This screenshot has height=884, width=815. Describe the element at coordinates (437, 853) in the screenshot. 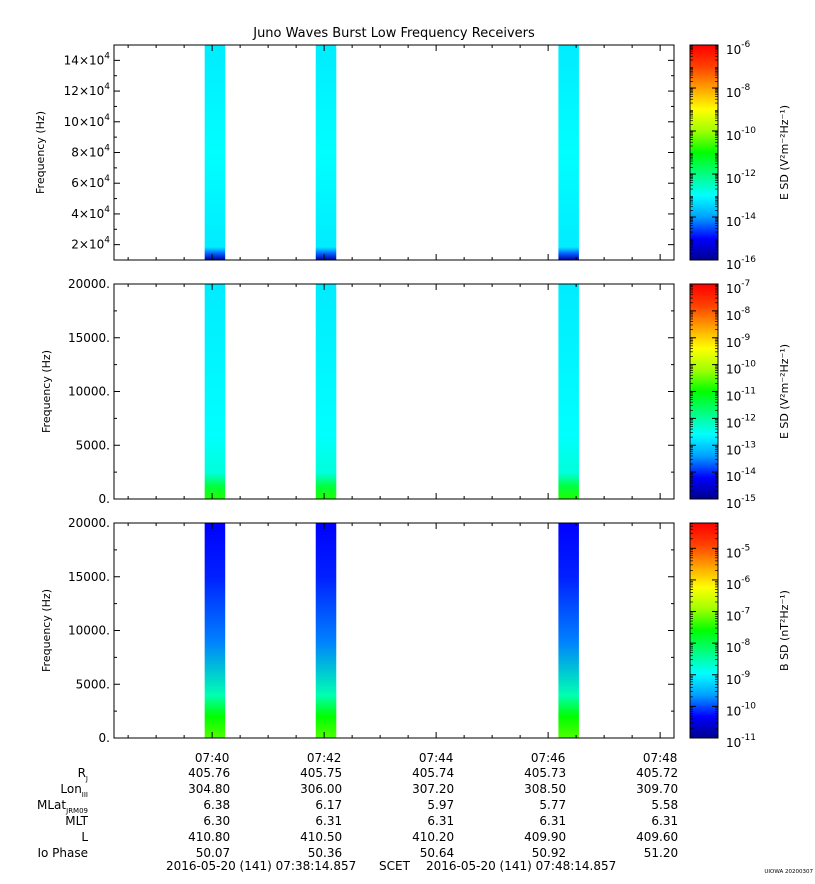

I see `ephemeris-value: 50.64` at that location.